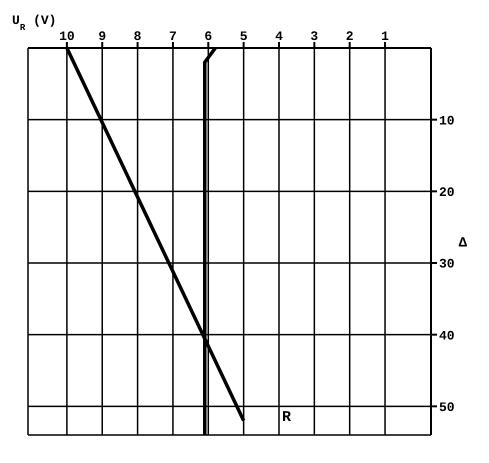  Describe the element at coordinates (173, 36) in the screenshot. I see `x-tick-label: 7` at that location.